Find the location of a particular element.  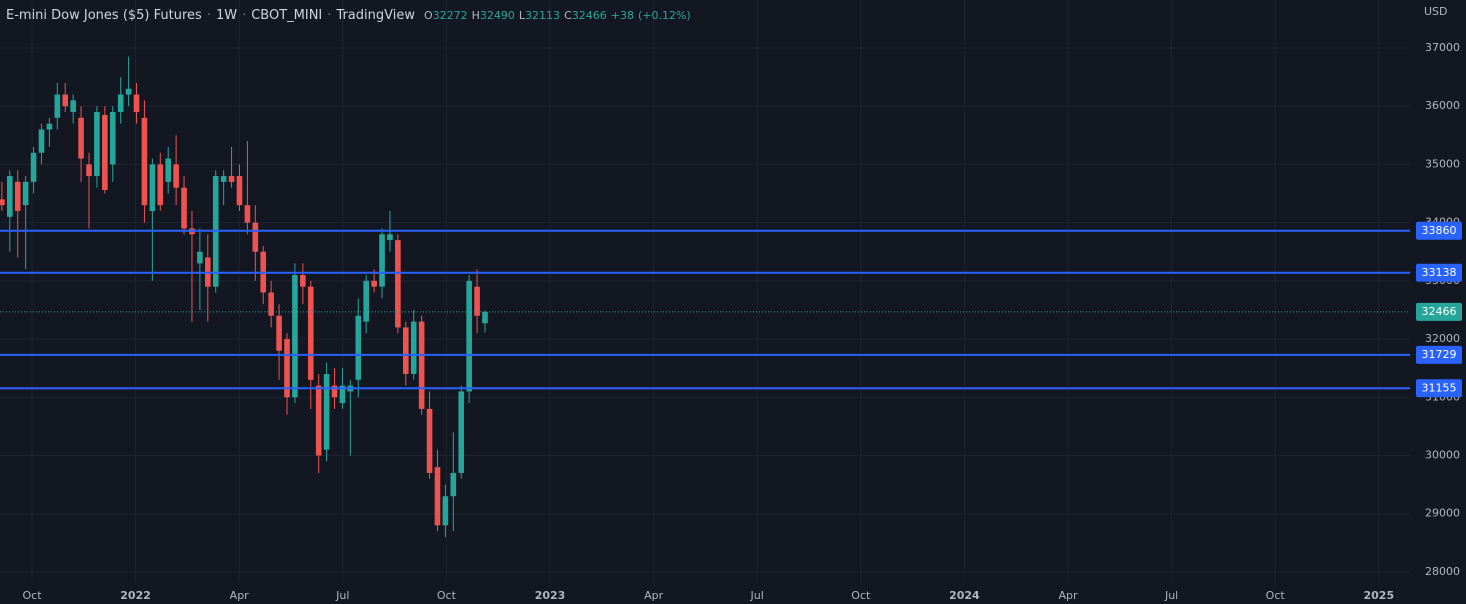

ohlc-value: 32490 is located at coordinates (497, 15).